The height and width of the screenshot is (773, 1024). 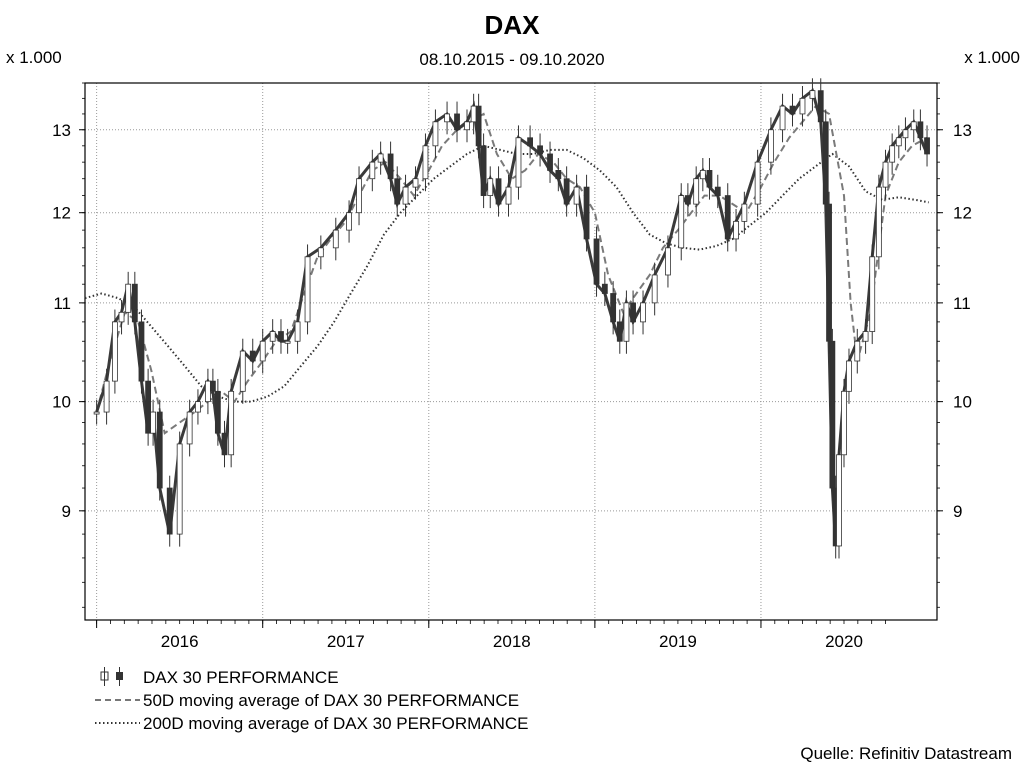 What do you see at coordinates (992, 57) in the screenshot?
I see `right-y-unit: x 1.000` at bounding box center [992, 57].